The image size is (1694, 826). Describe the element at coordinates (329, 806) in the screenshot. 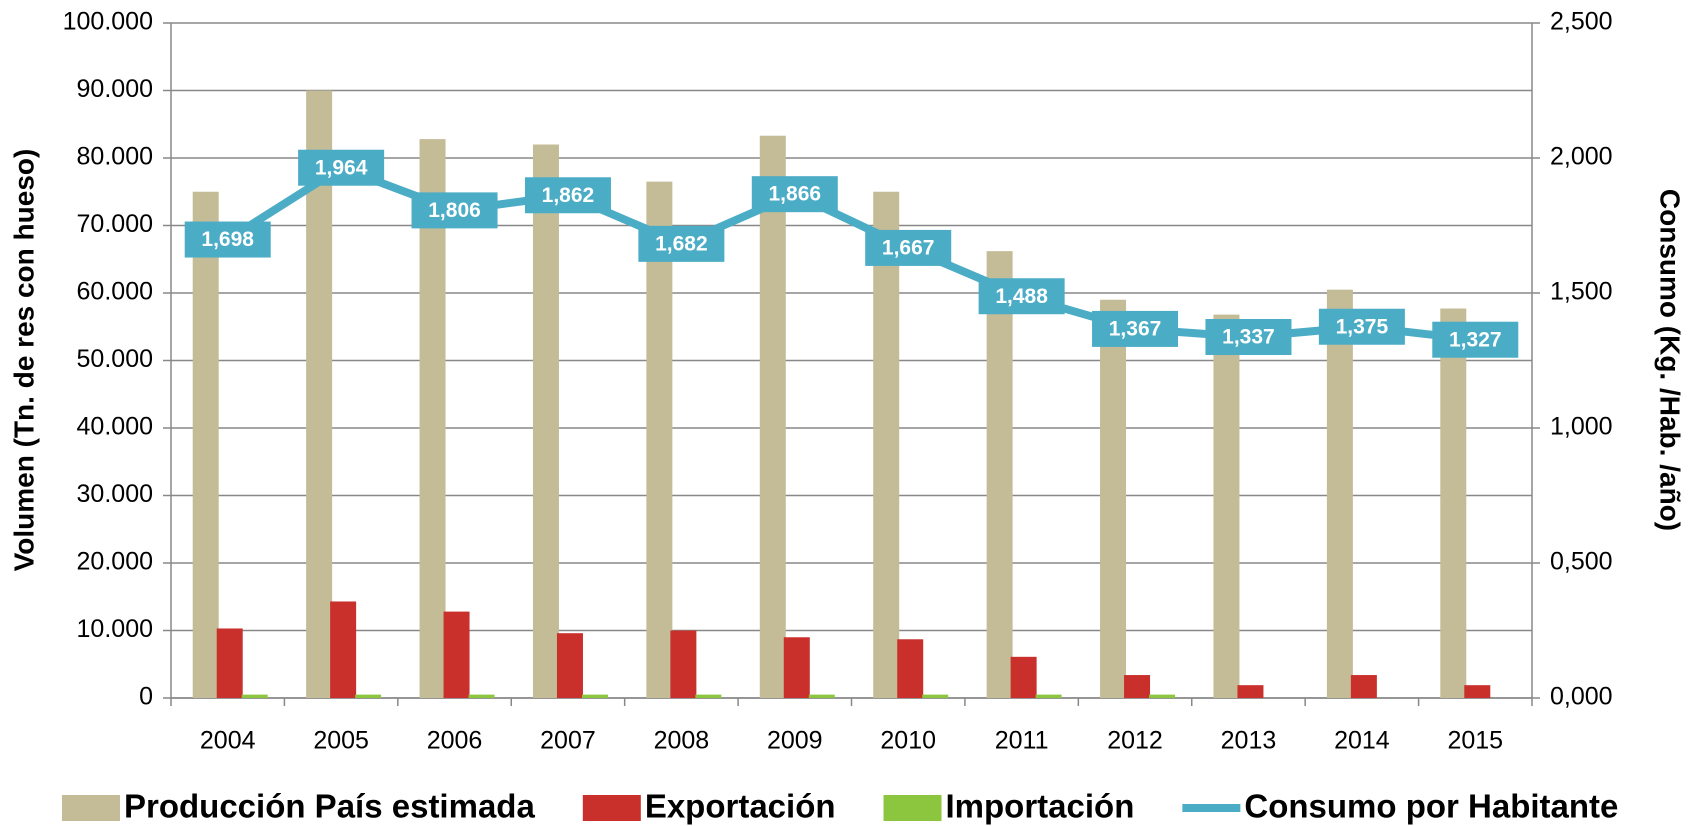

I see `legend-label: Producción País estimada` at that location.